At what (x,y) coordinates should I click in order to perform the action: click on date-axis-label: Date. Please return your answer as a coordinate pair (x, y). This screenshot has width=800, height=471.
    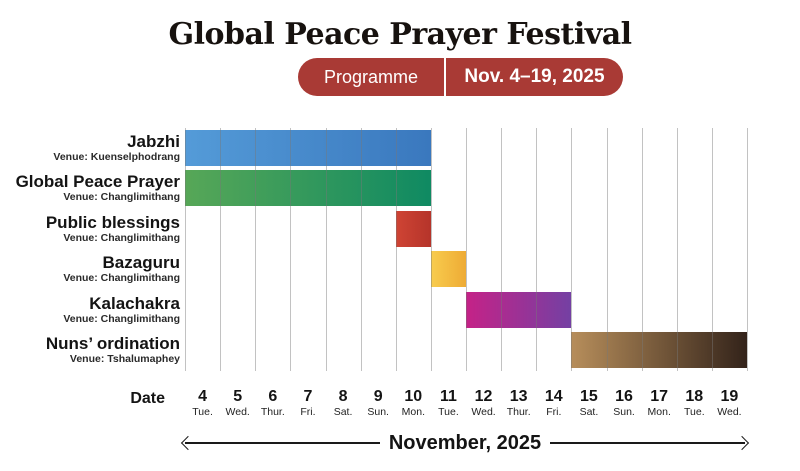
    Looking at the image, I should click on (147, 398).